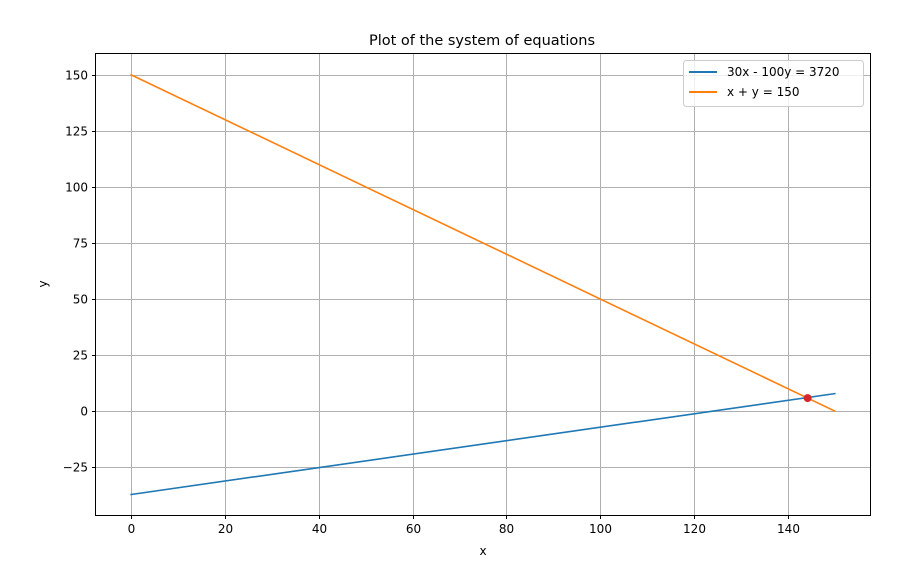 Image resolution: width=916 pixels, height=570 pixels. What do you see at coordinates (75, 468) in the screenshot?
I see `y-tick-label: −25` at bounding box center [75, 468].